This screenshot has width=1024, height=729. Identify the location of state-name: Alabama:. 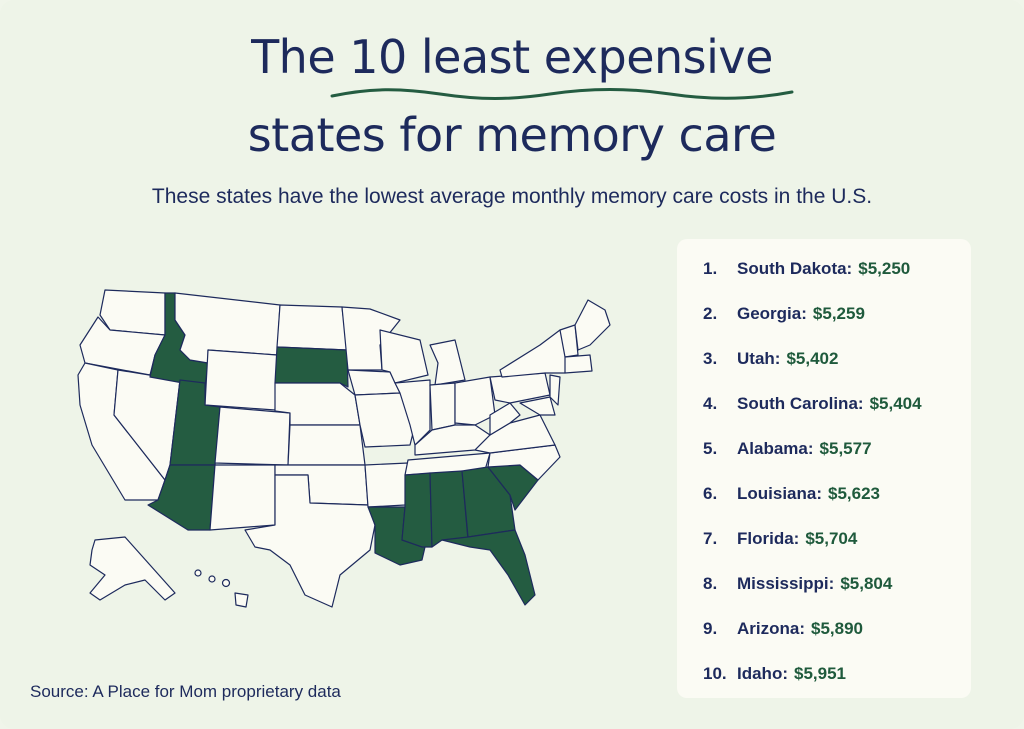
(775, 448).